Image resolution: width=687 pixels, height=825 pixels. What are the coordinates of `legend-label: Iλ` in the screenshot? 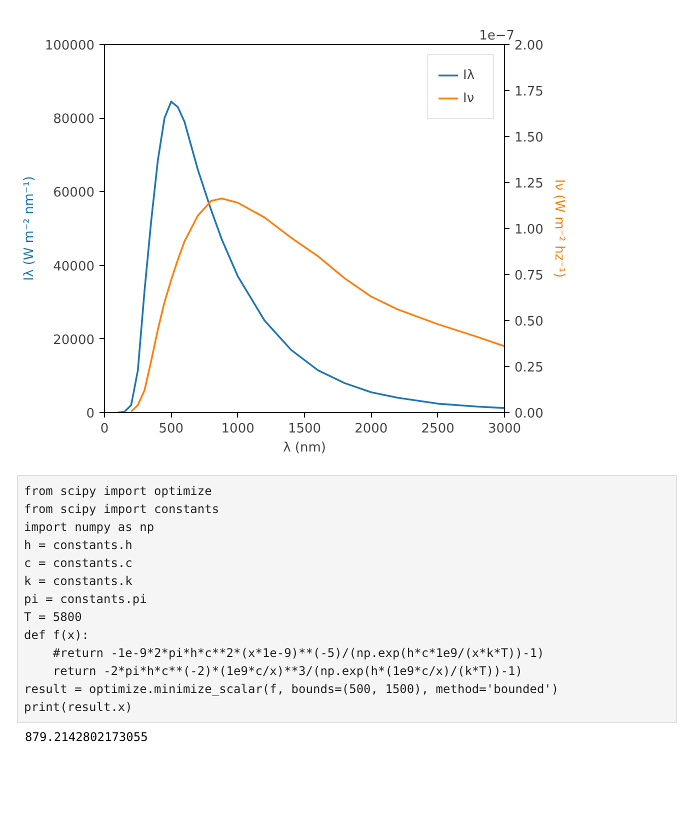 It's located at (469, 75).